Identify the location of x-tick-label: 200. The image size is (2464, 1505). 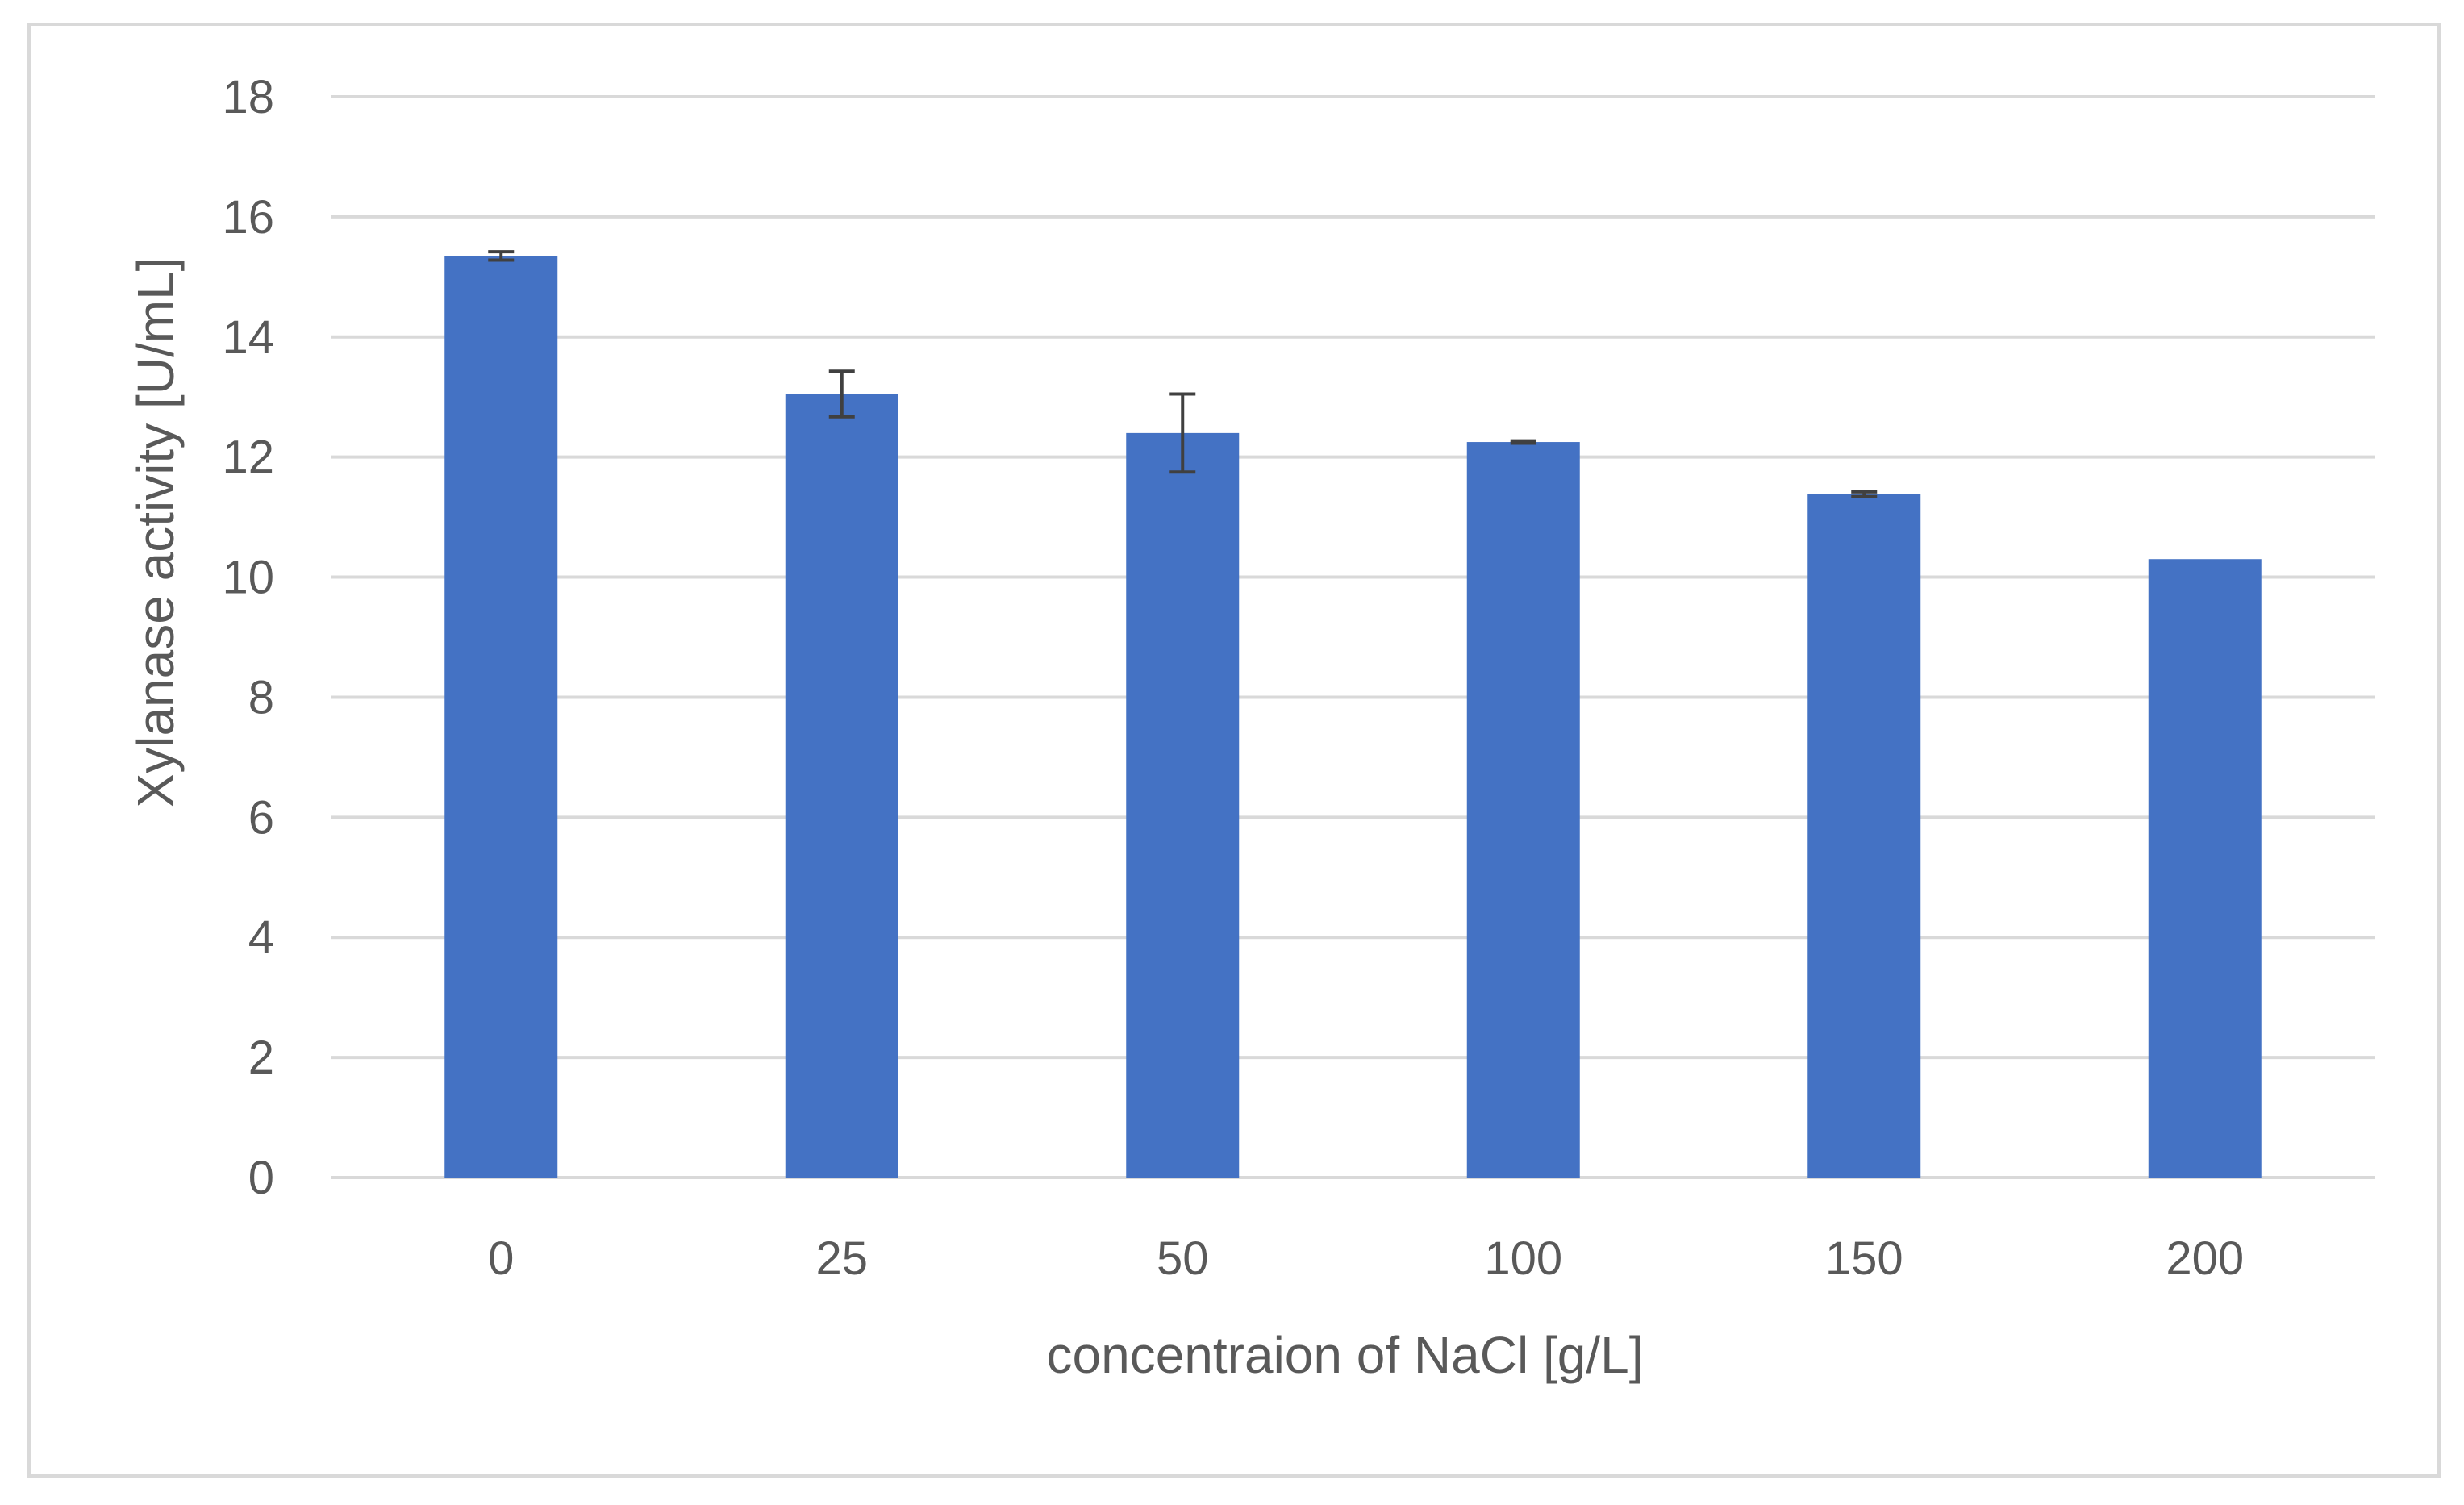
(2205, 1258).